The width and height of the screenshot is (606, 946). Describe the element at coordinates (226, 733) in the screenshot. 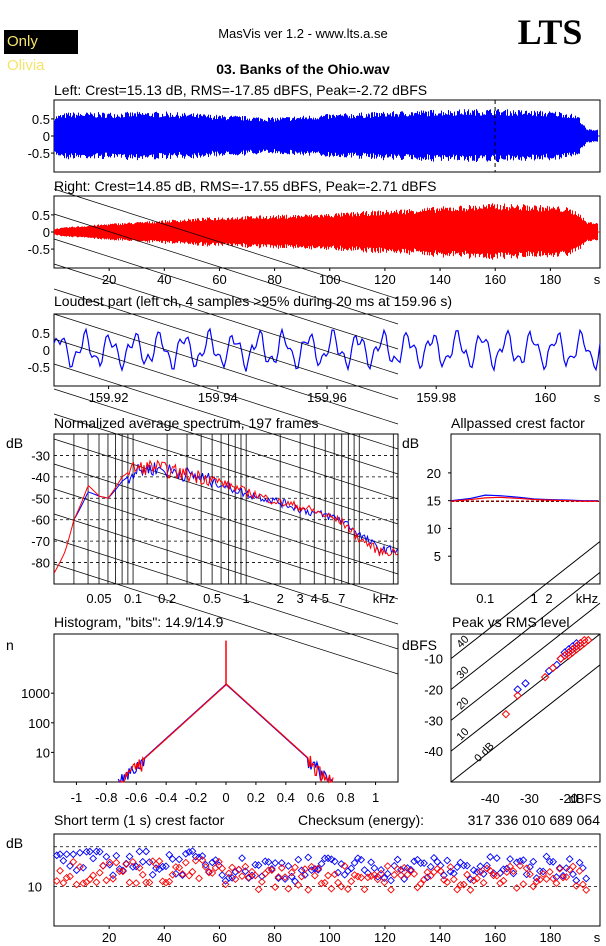

I see `histogram-series-right` at that location.